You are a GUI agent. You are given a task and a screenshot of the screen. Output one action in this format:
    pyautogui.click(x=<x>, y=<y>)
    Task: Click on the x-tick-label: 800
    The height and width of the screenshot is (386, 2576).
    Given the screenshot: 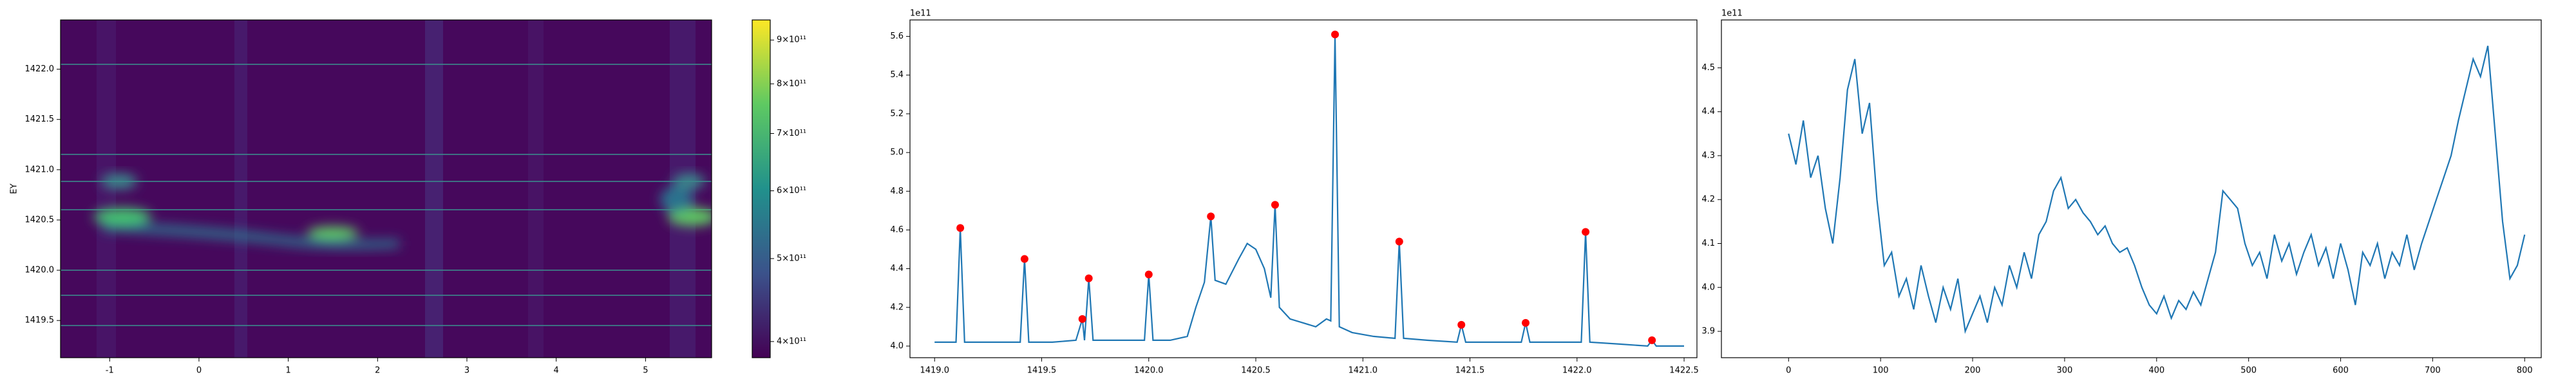 What is the action you would take?
    pyautogui.click(x=2525, y=371)
    